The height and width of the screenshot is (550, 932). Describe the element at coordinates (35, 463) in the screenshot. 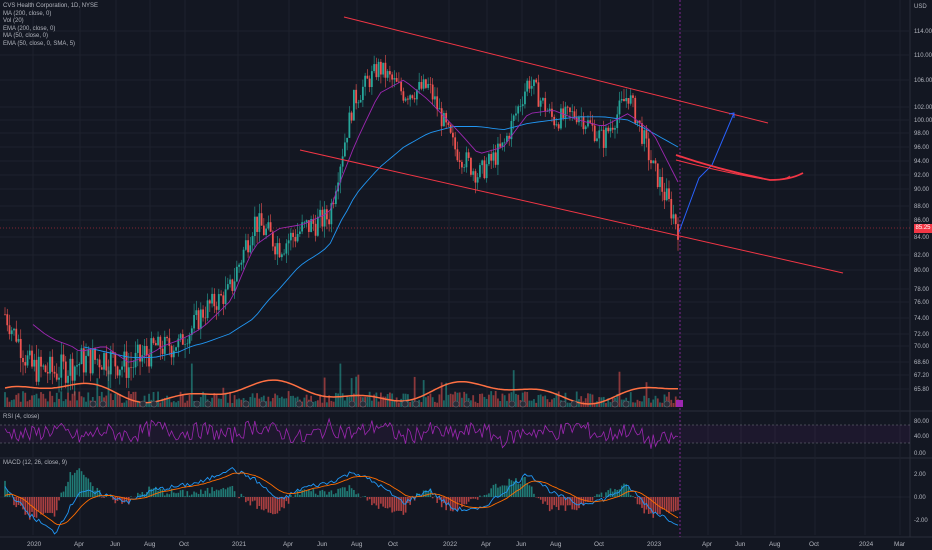

I see `macd-label: MACD (12, 26, close, 9)` at that location.